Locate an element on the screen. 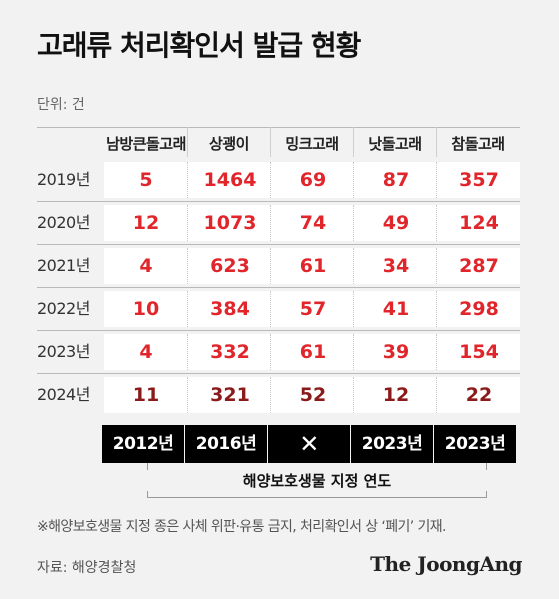  table-cell: 298 is located at coordinates (478, 309).